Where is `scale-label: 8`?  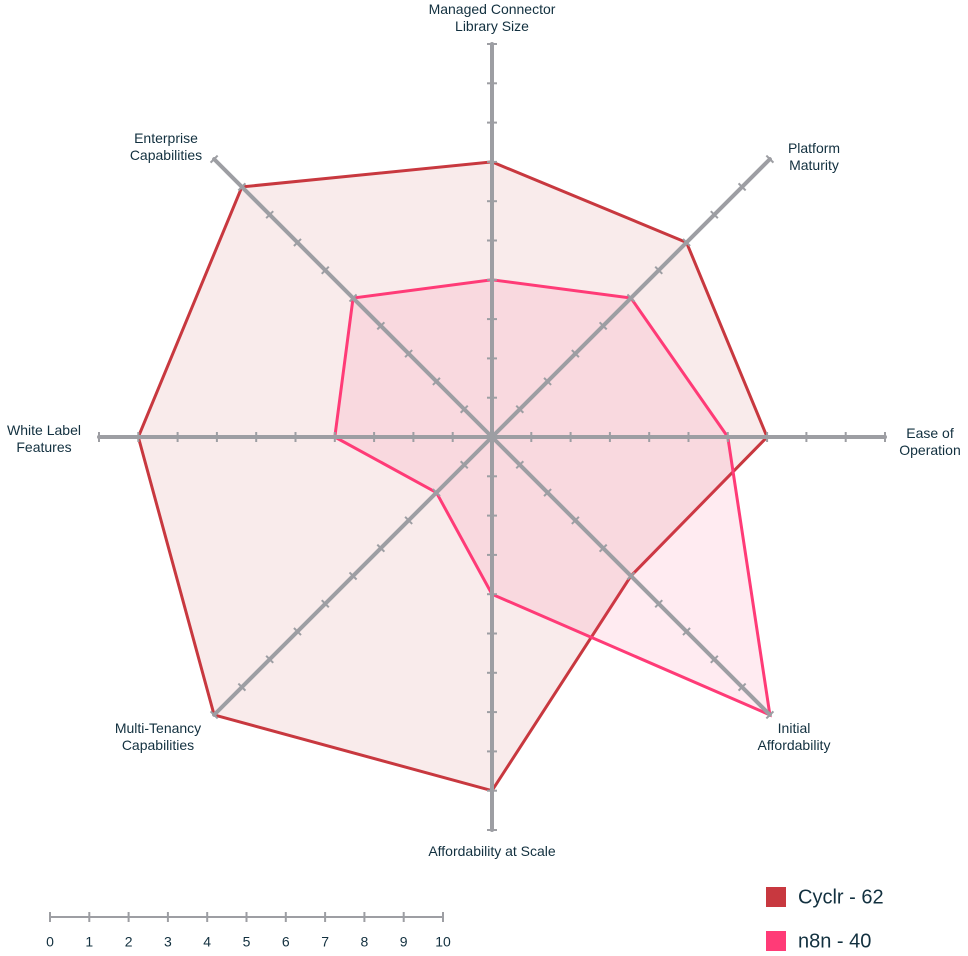
scale-label: 8 is located at coordinates (365, 942).